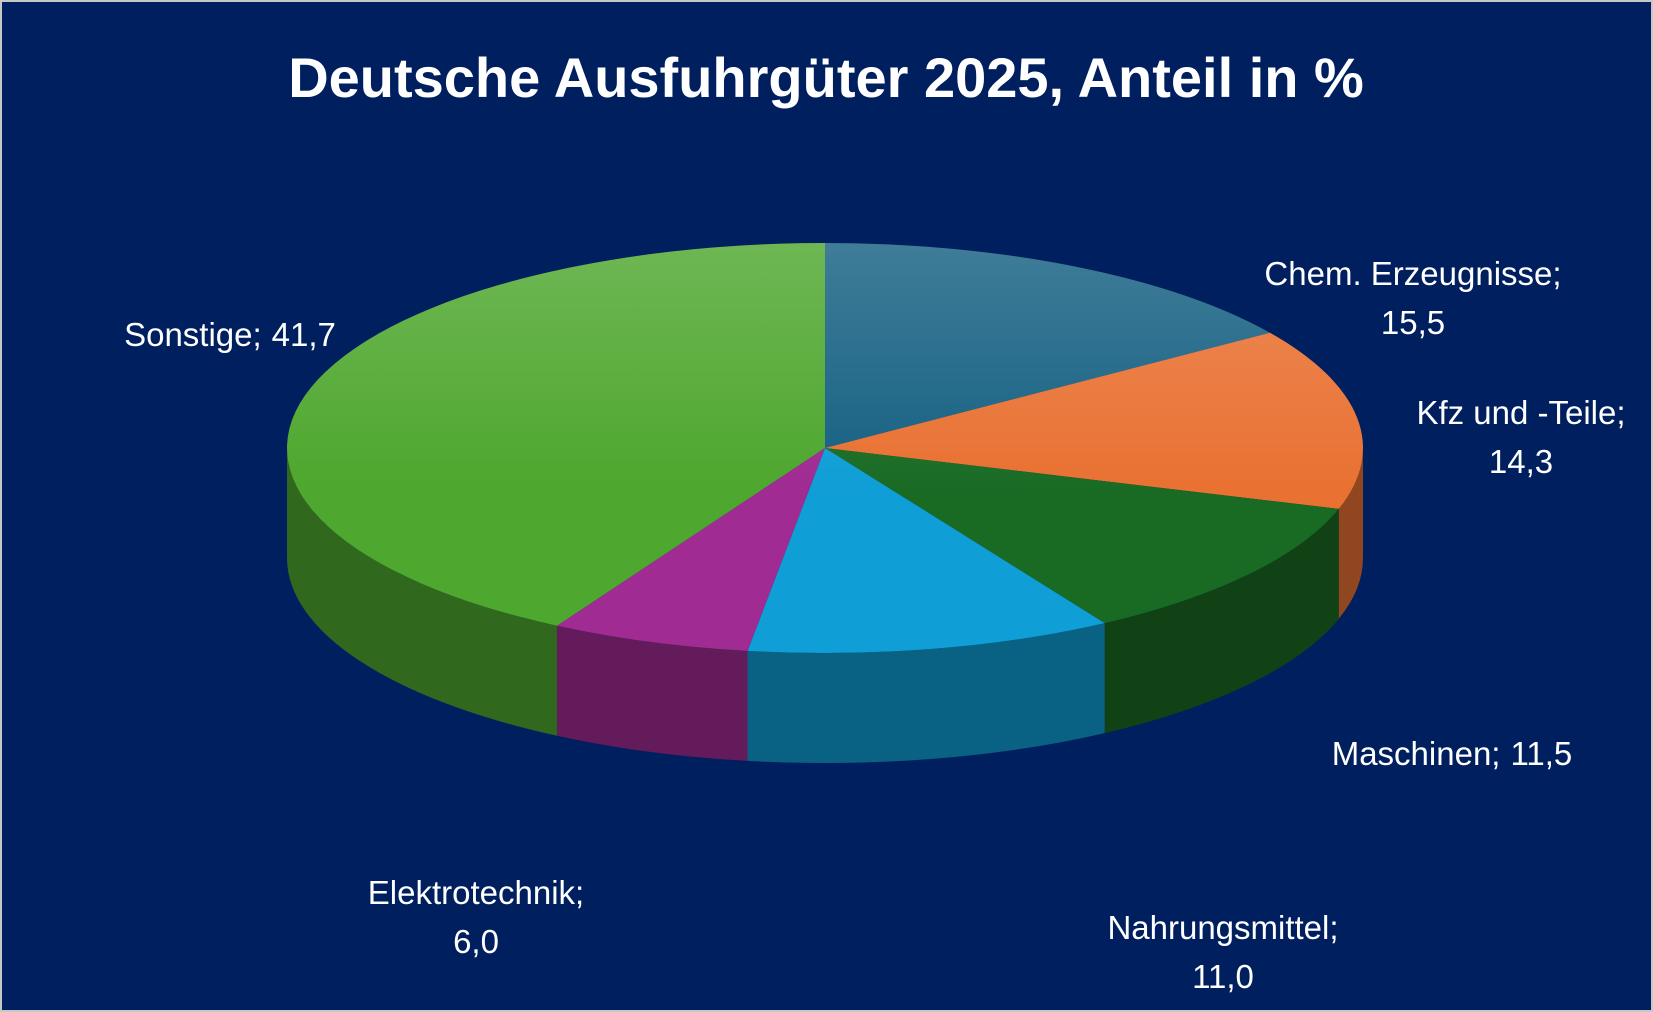 The image size is (1653, 1012). What do you see at coordinates (304, 334) in the screenshot?
I see `label-value: 41,7` at bounding box center [304, 334].